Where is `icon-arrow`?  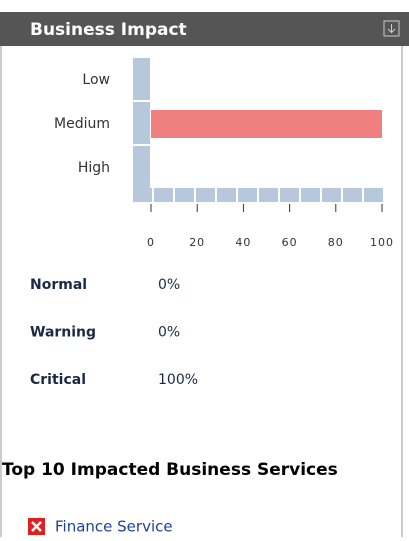
icon-arrow is located at coordinates (391, 29).